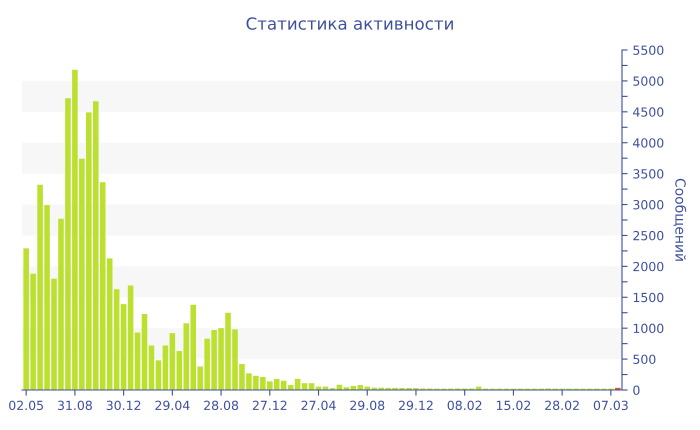 The width and height of the screenshot is (700, 430). Describe the element at coordinates (562, 405) in the screenshot. I see `x-tick-label: 28.02` at that location.